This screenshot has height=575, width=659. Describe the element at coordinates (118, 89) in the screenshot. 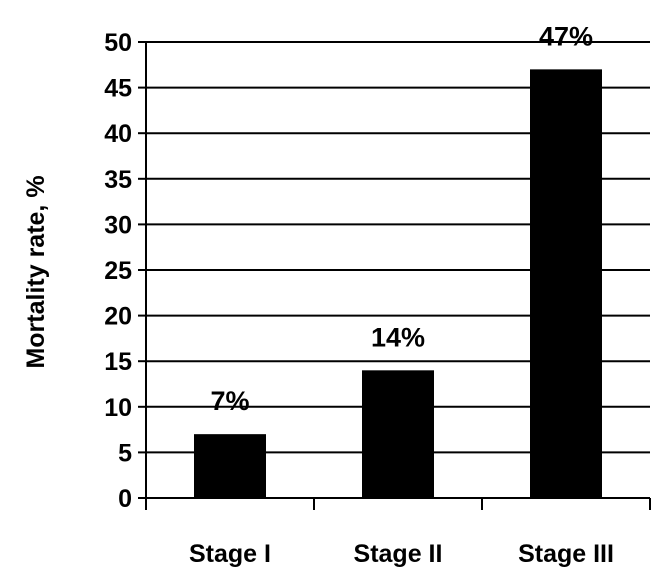

I see `y-tick-label: 45` at that location.